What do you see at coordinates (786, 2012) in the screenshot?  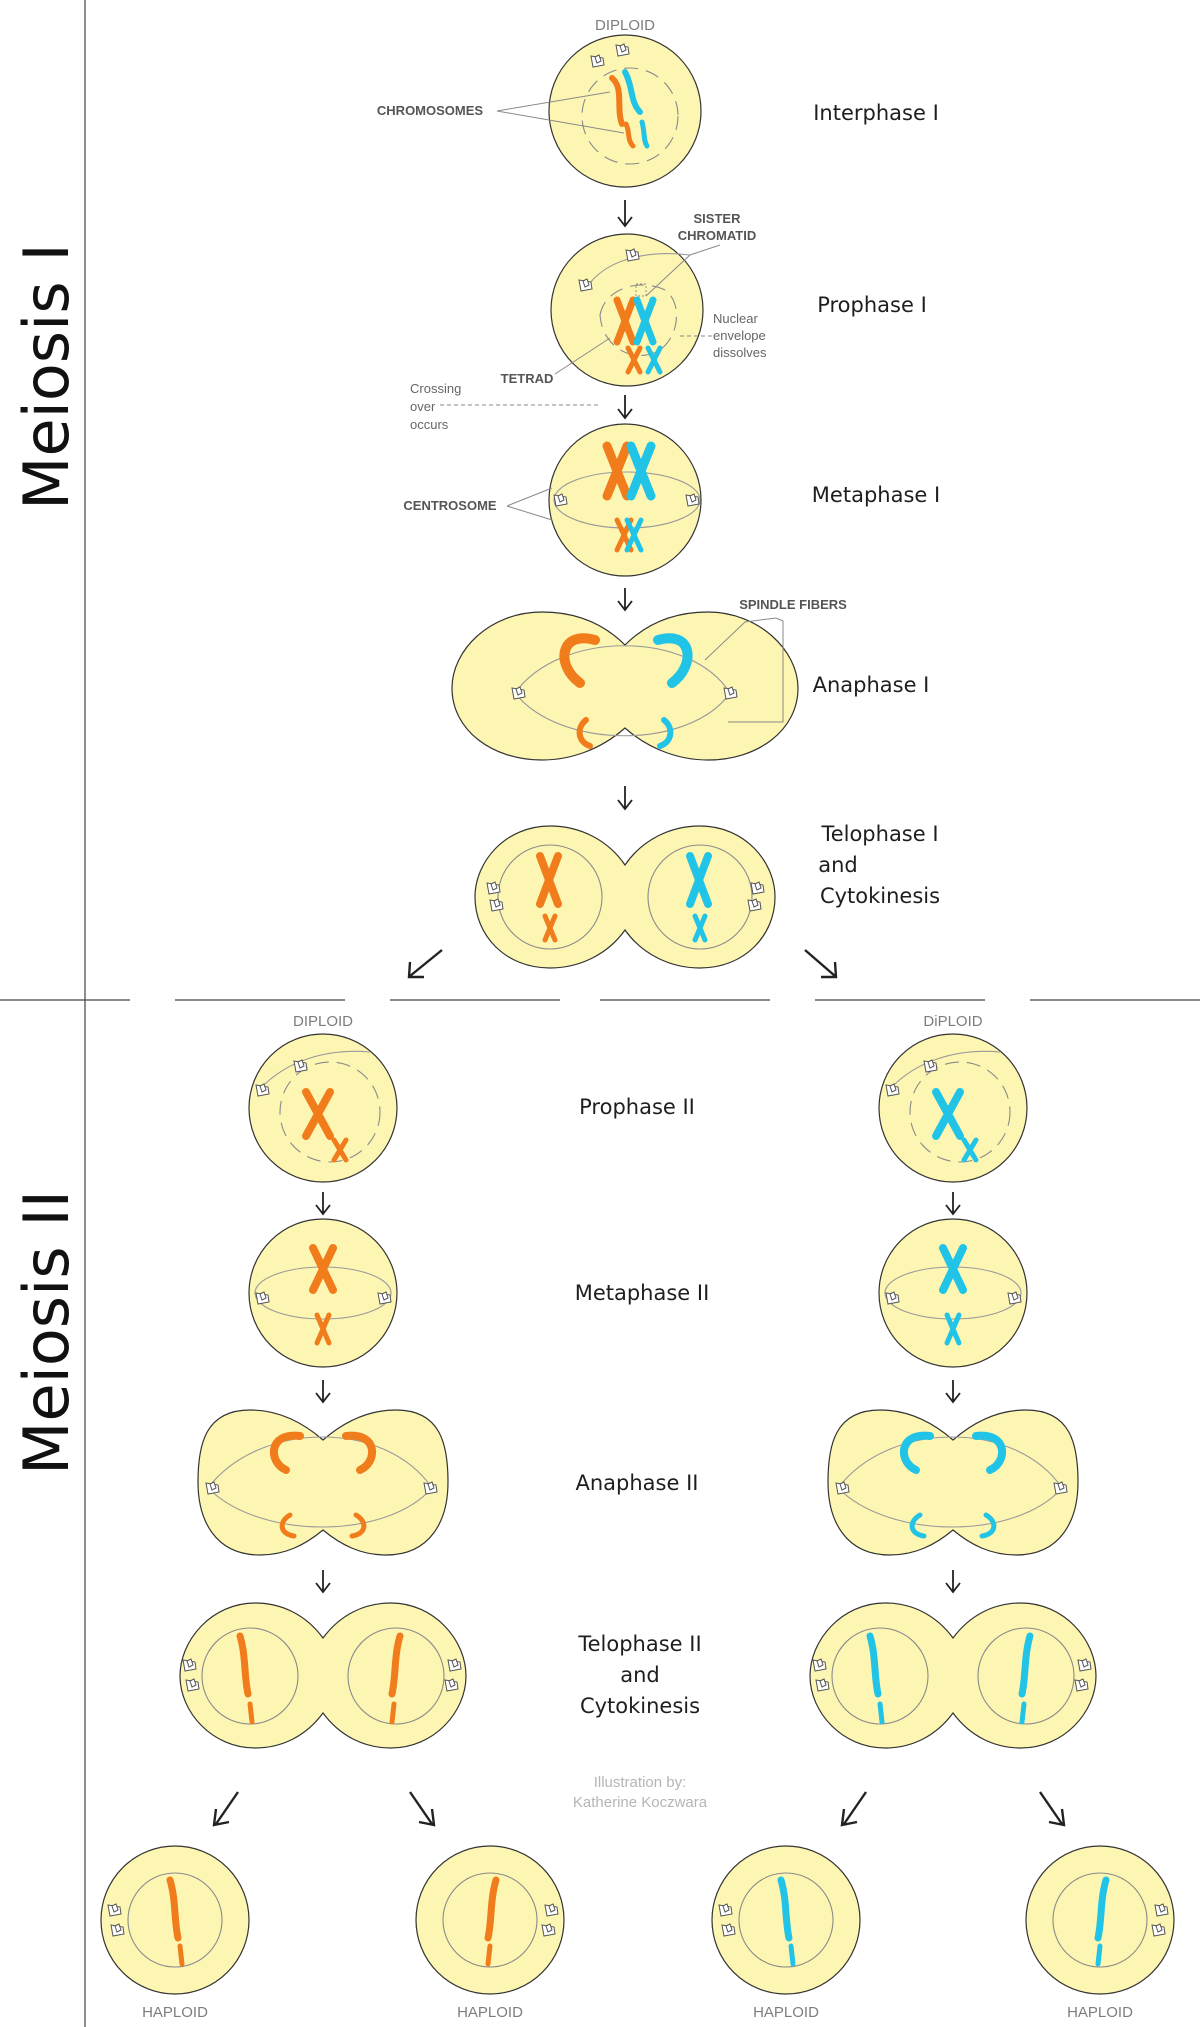 I see `ploidy-label-haploid-3: HAPLOID` at bounding box center [786, 2012].